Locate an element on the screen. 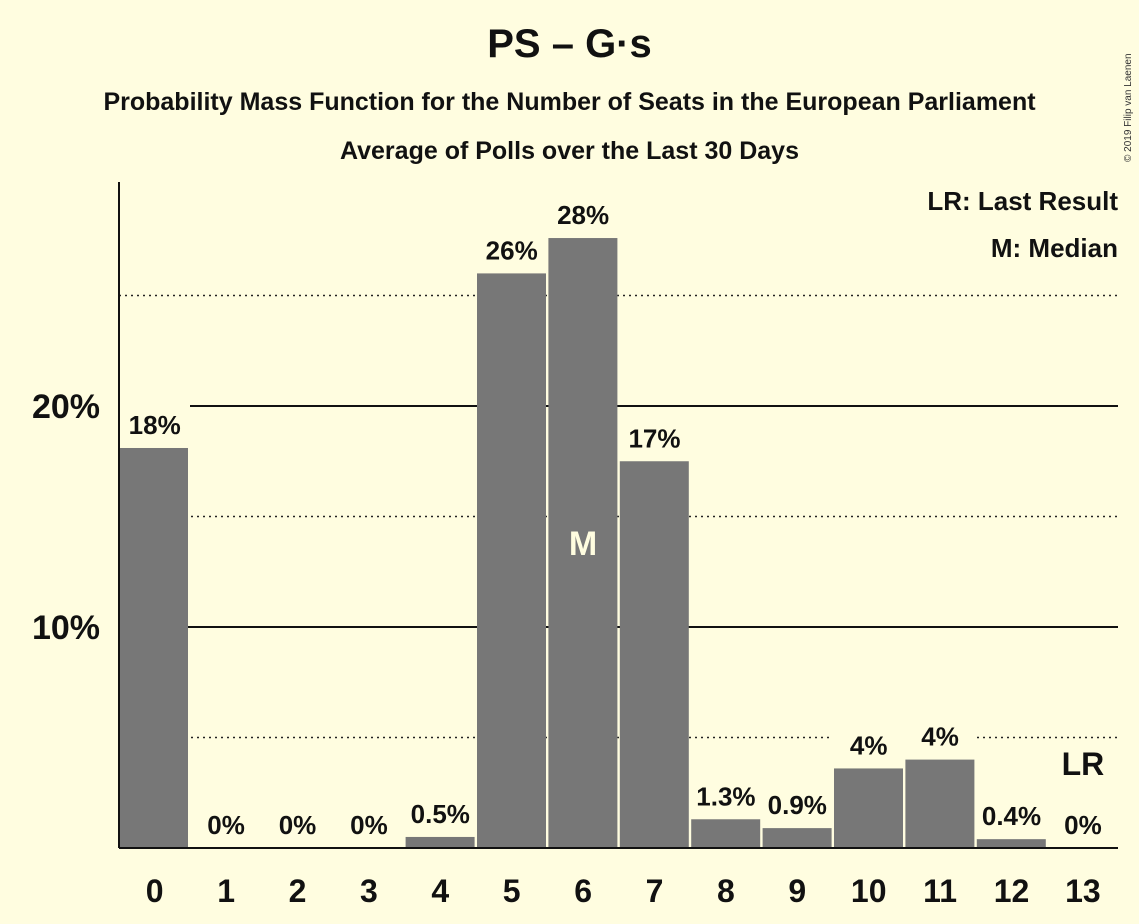 This screenshot has width=1139, height=924. data-label: 17% is located at coordinates (654, 438).